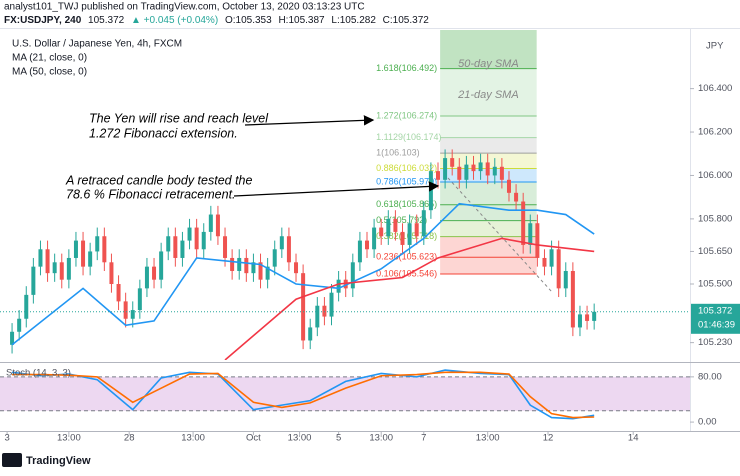  I want to click on y-tick-label: 106.200, so click(715, 132).